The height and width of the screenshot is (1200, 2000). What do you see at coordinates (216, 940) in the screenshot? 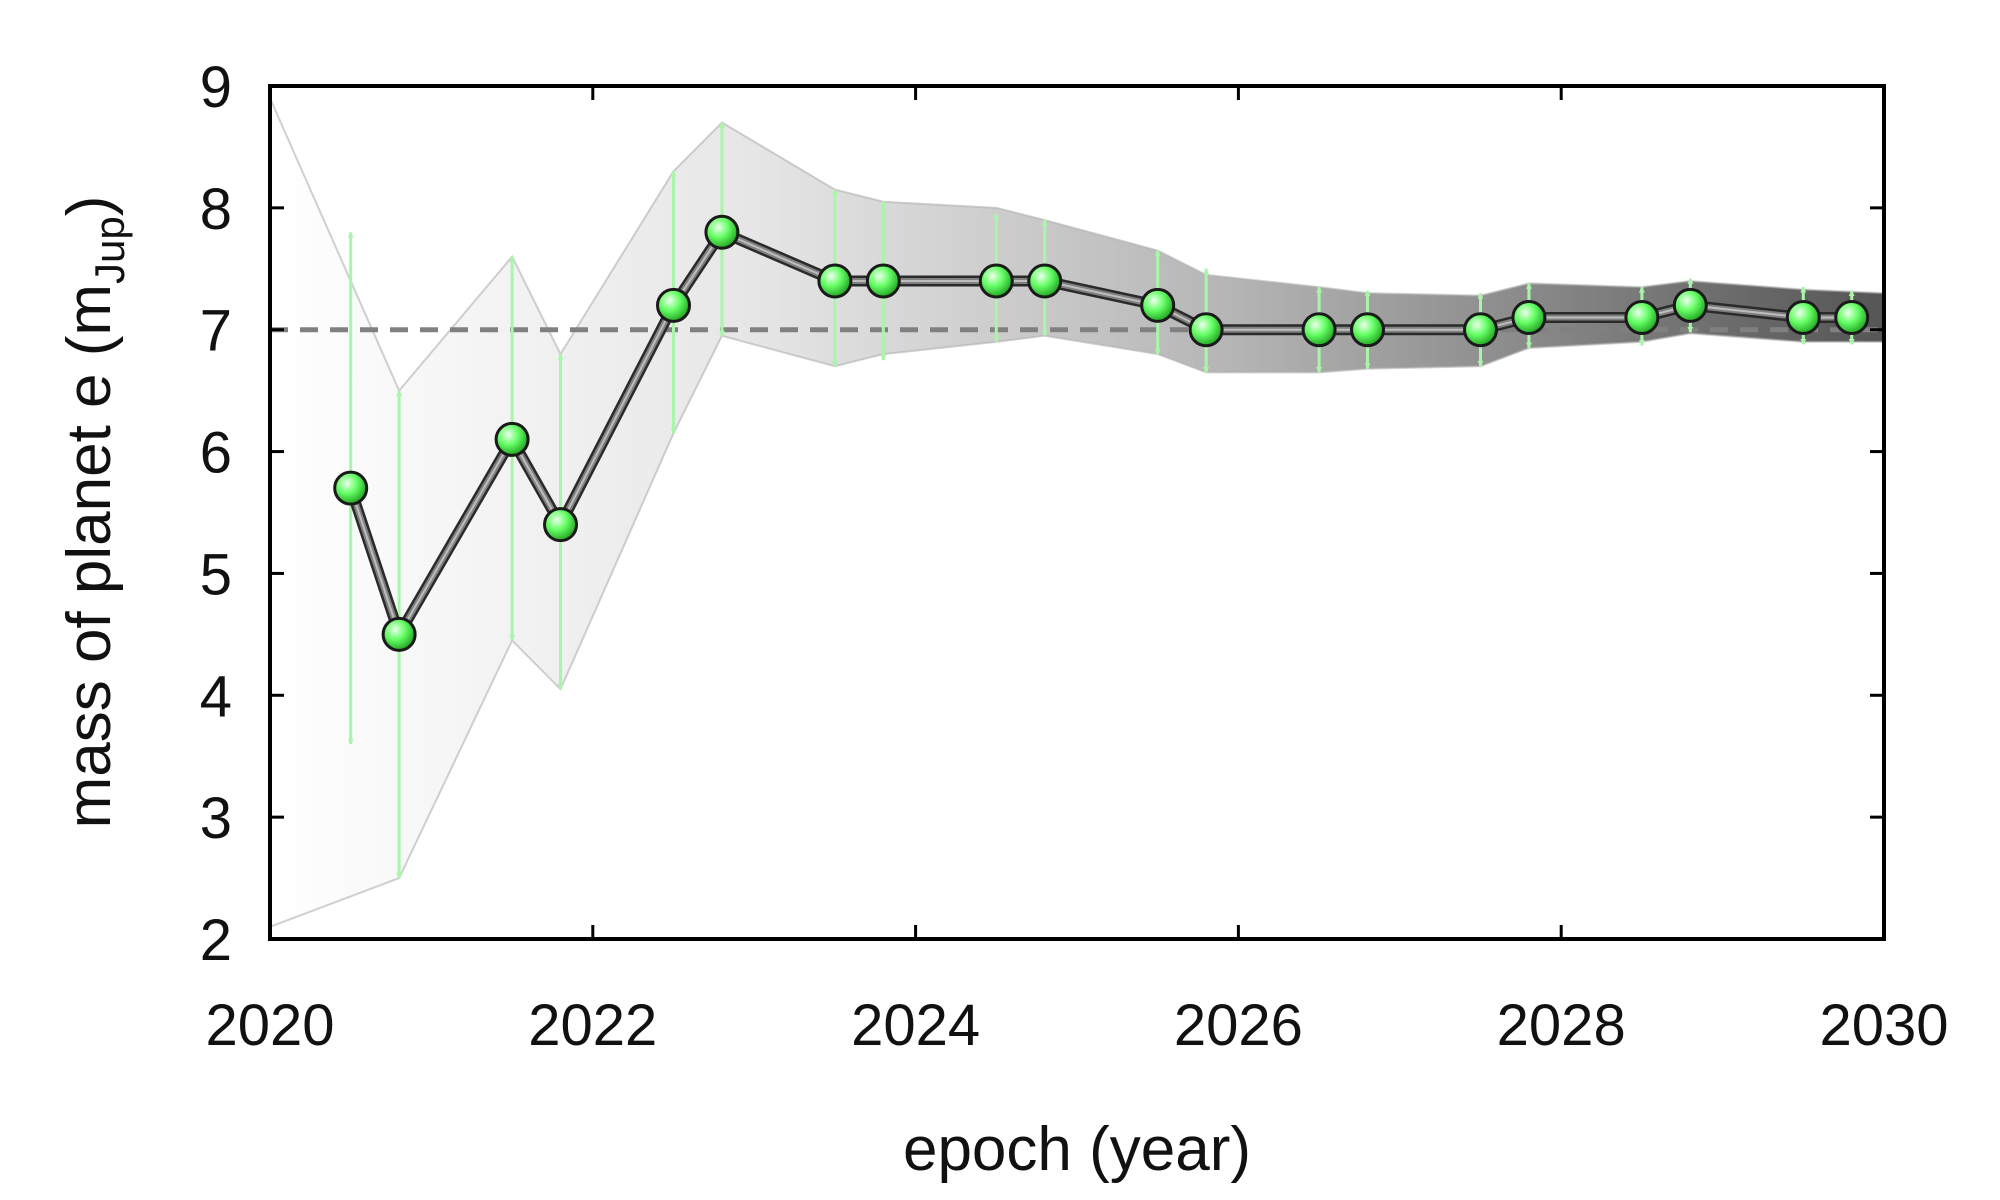
I see `y-tick-label: 2` at bounding box center [216, 940].